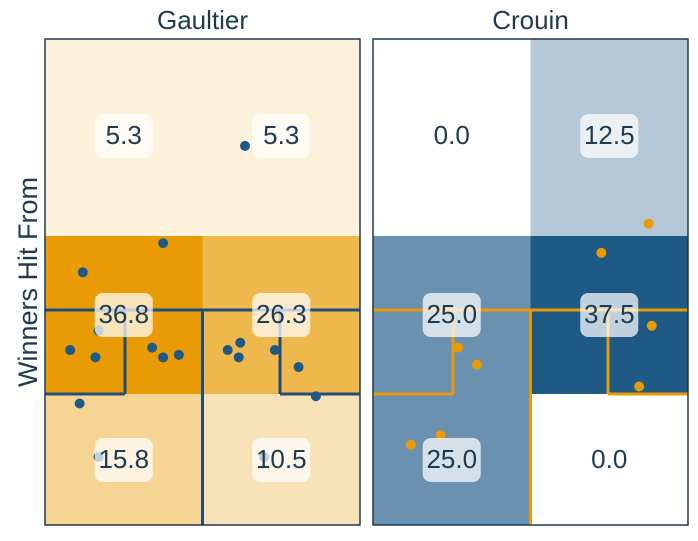 The width and height of the screenshot is (698, 541). Describe the element at coordinates (202, 20) in the screenshot. I see `panel-title: Gaultier` at that location.